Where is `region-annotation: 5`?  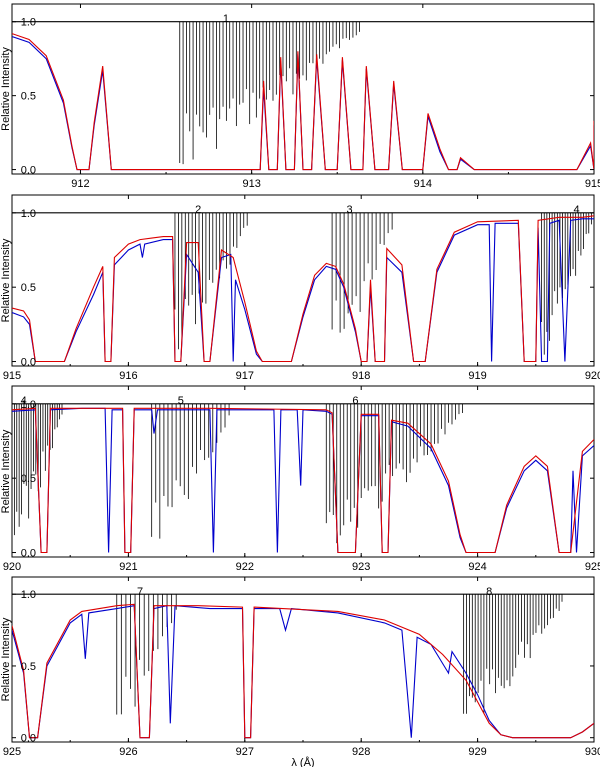
region-annotation: 5 is located at coordinates (181, 401).